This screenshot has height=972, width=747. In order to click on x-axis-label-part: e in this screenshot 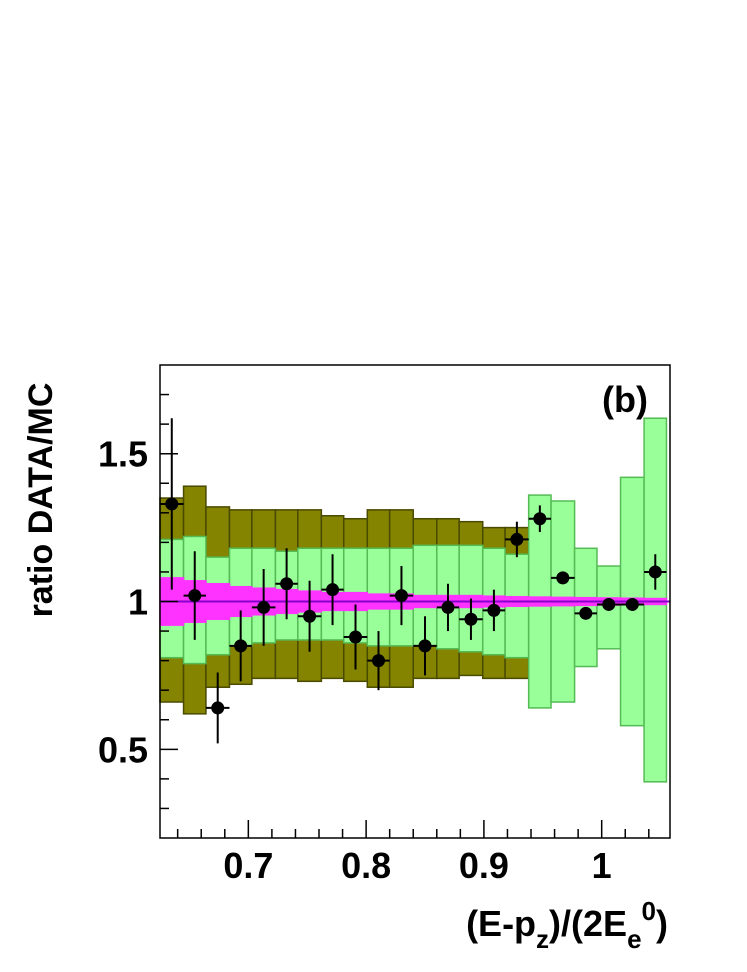, I will do `click(634, 939)`.